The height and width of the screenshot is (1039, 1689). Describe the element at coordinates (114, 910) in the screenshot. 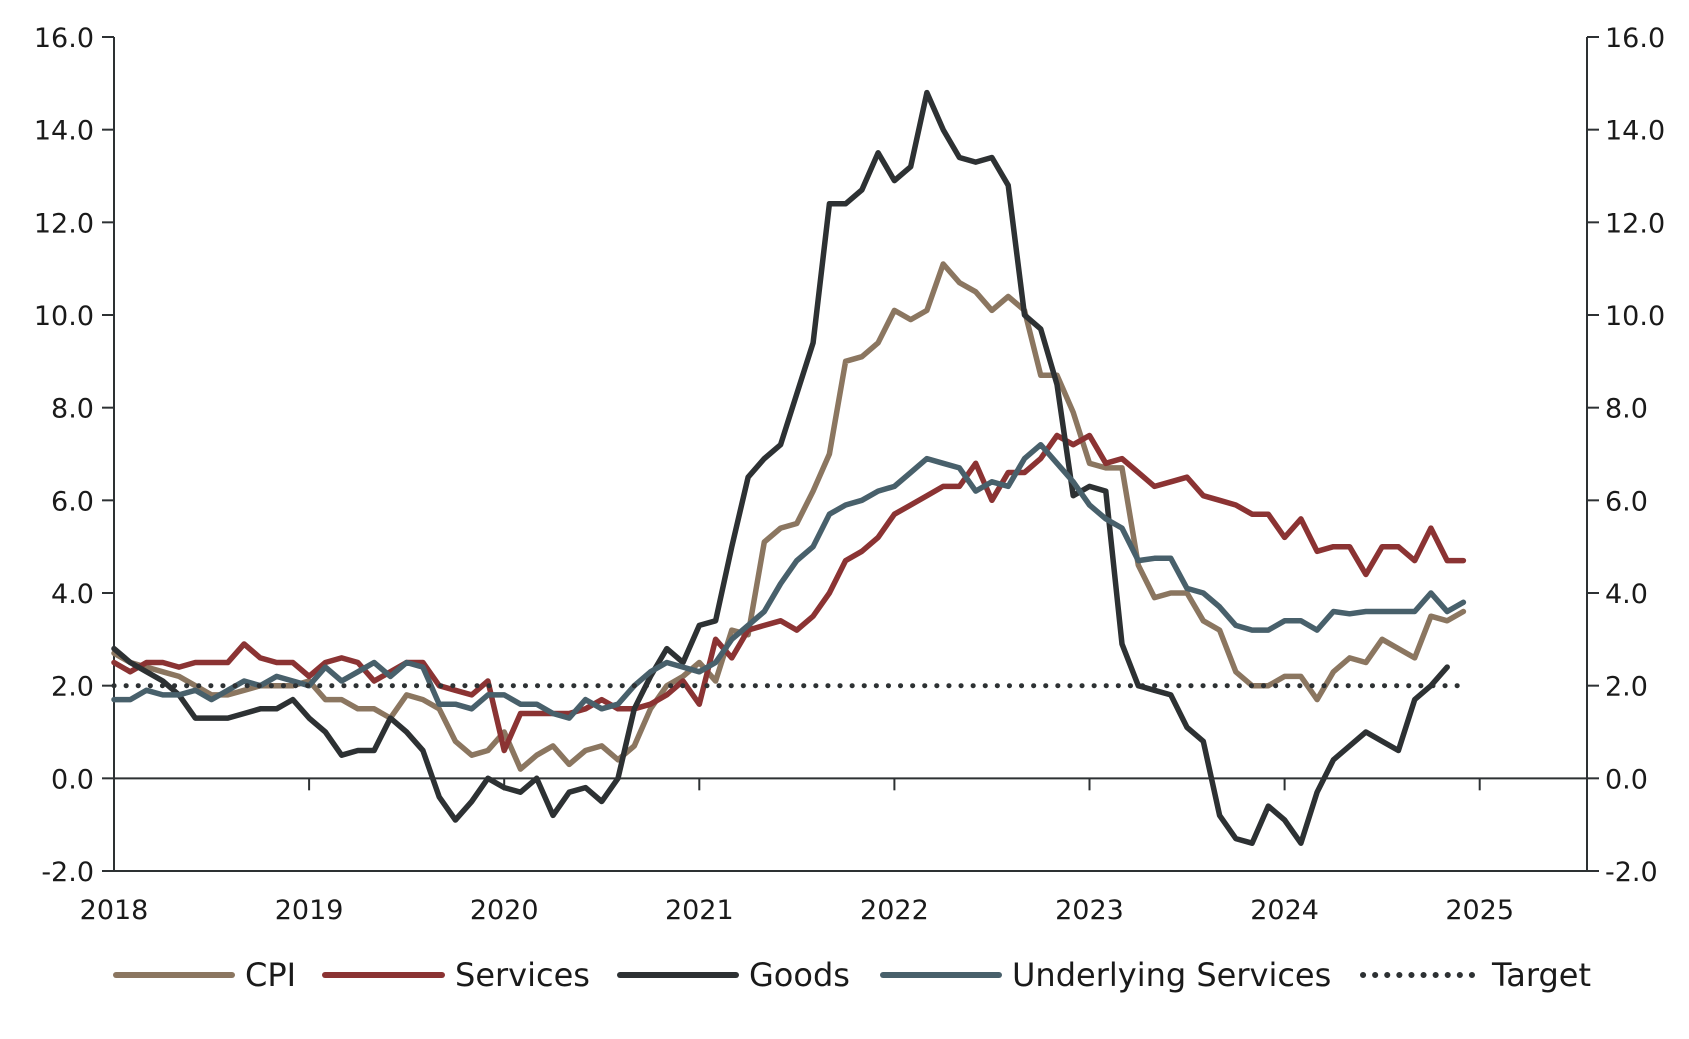

I see `x-tick-label: 2018` at that location.